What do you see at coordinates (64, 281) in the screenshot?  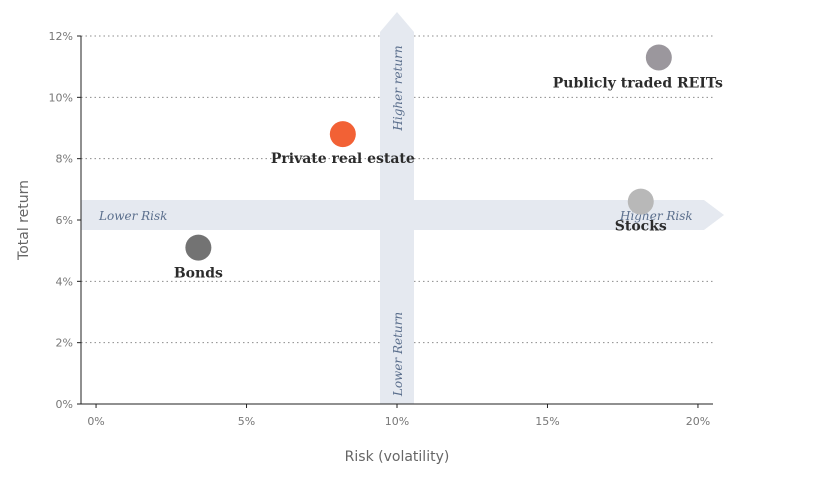 I see `y-tick-label: 4%` at bounding box center [64, 281].